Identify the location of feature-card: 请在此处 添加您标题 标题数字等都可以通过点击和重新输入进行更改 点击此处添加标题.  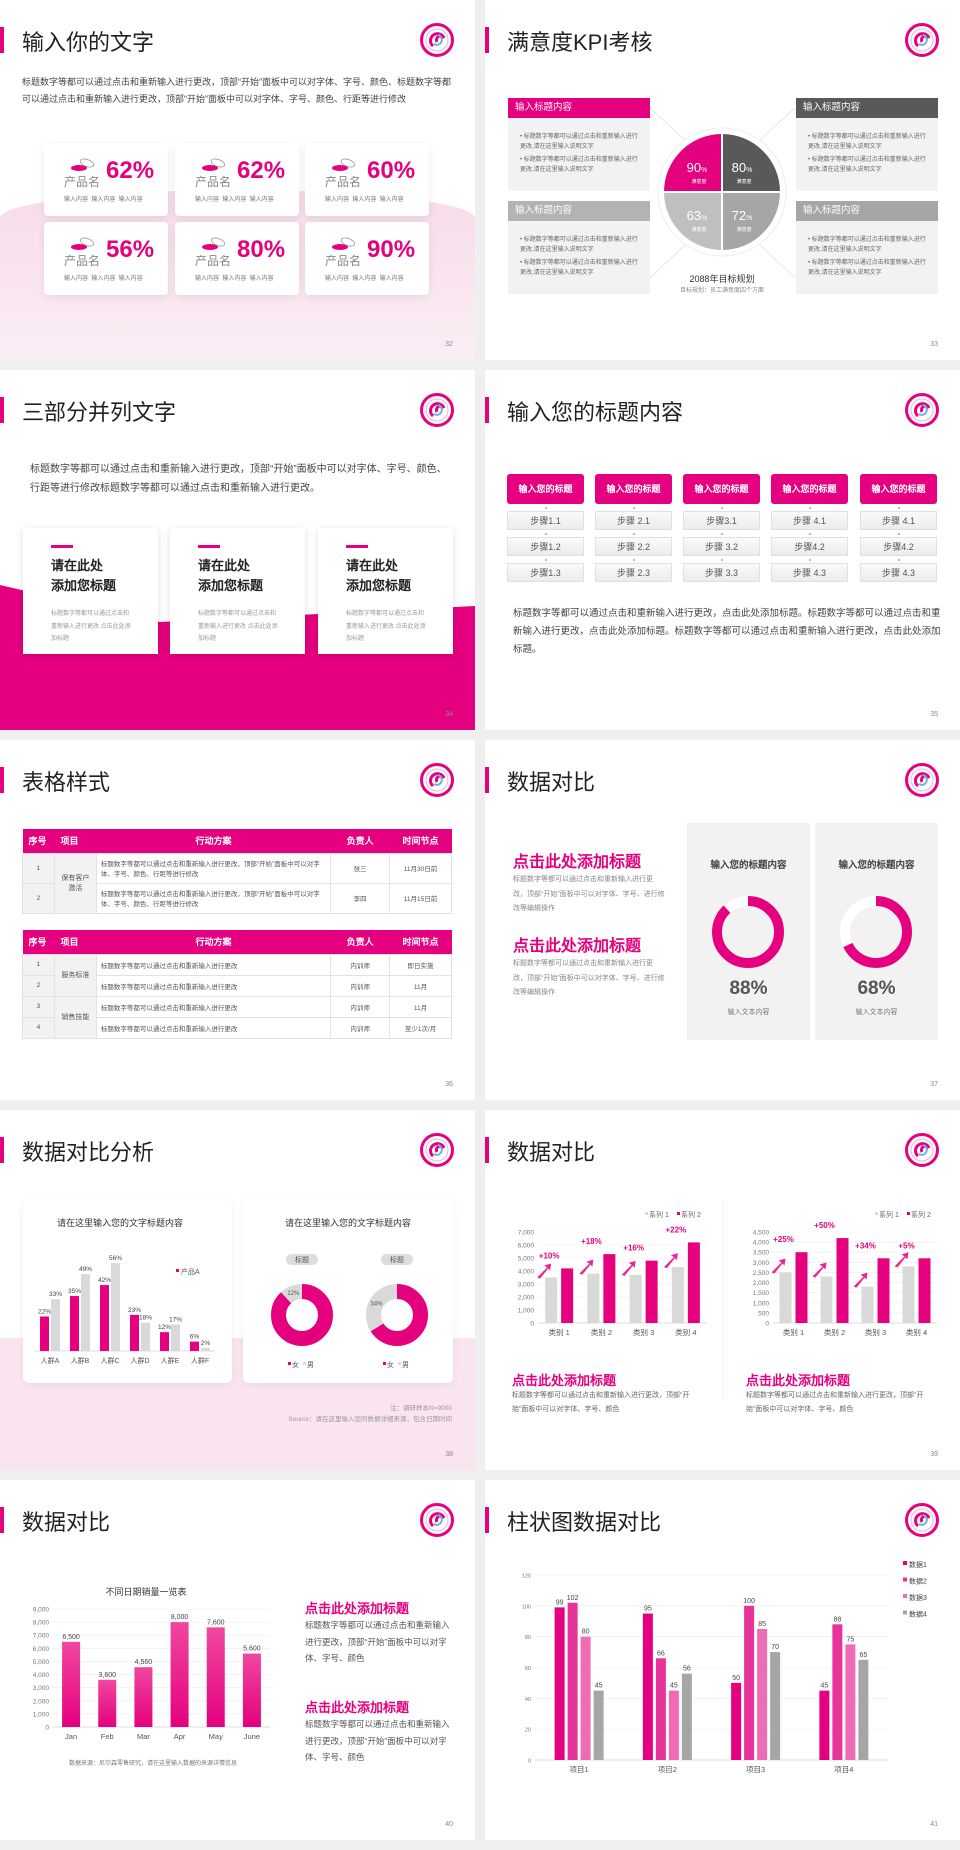
(385, 591).